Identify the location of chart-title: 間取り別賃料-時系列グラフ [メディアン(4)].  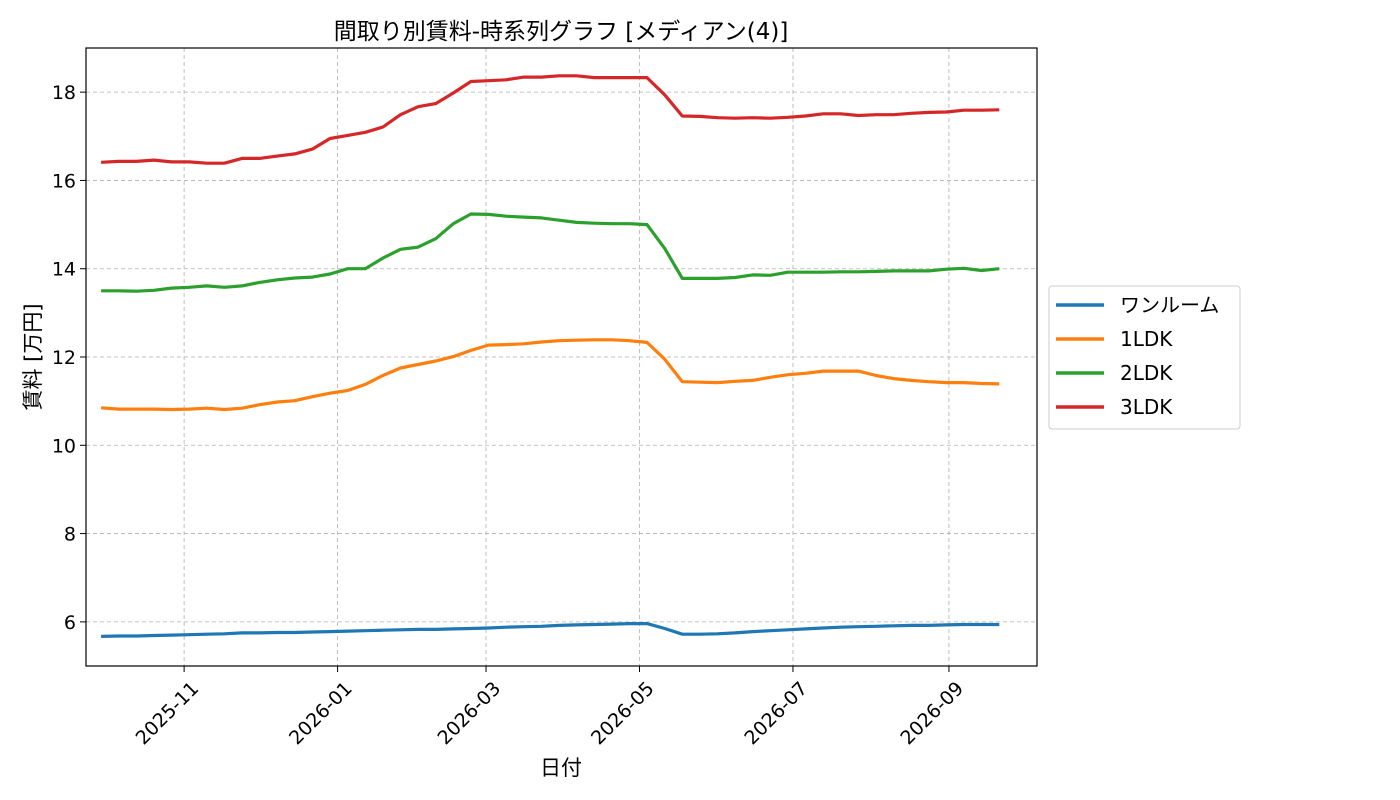
(561, 32).